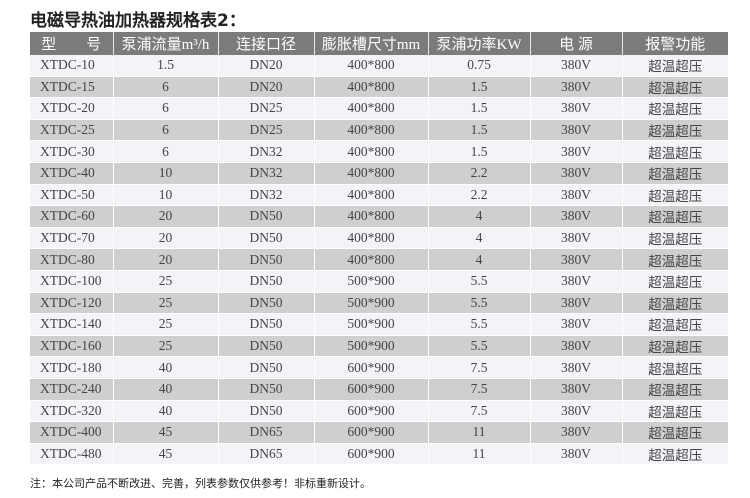  Describe the element at coordinates (379, 367) in the screenshot. I see `table-row: XTDC-180 40 DN50 600*900 7.5 380V 超温超压` at that location.